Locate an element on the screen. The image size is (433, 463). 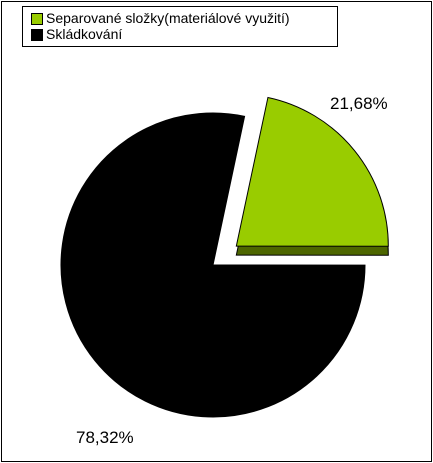
legend-item: Skládkování is located at coordinates (181, 34).